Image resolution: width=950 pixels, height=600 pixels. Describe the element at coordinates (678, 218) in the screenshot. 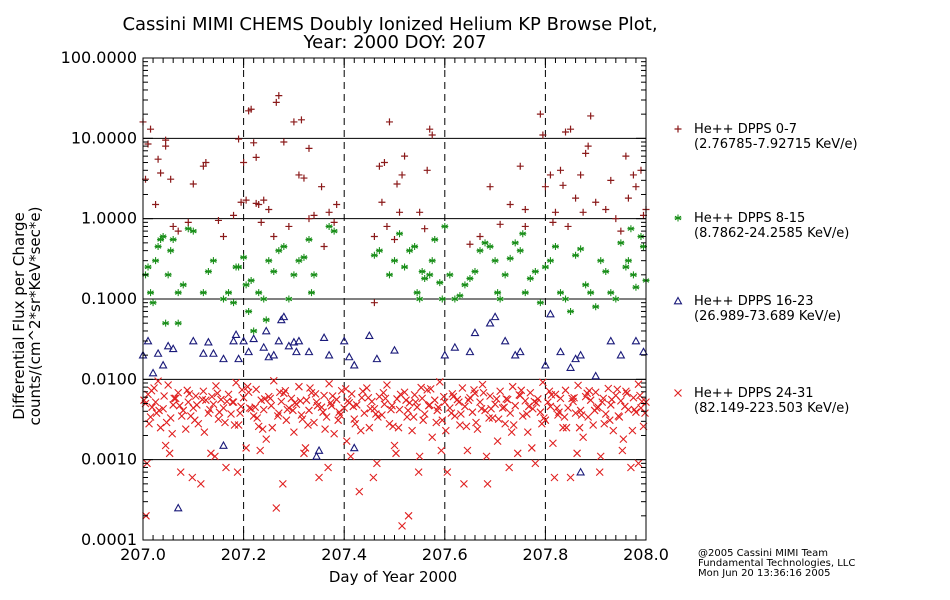

I see `legend-marker` at that location.